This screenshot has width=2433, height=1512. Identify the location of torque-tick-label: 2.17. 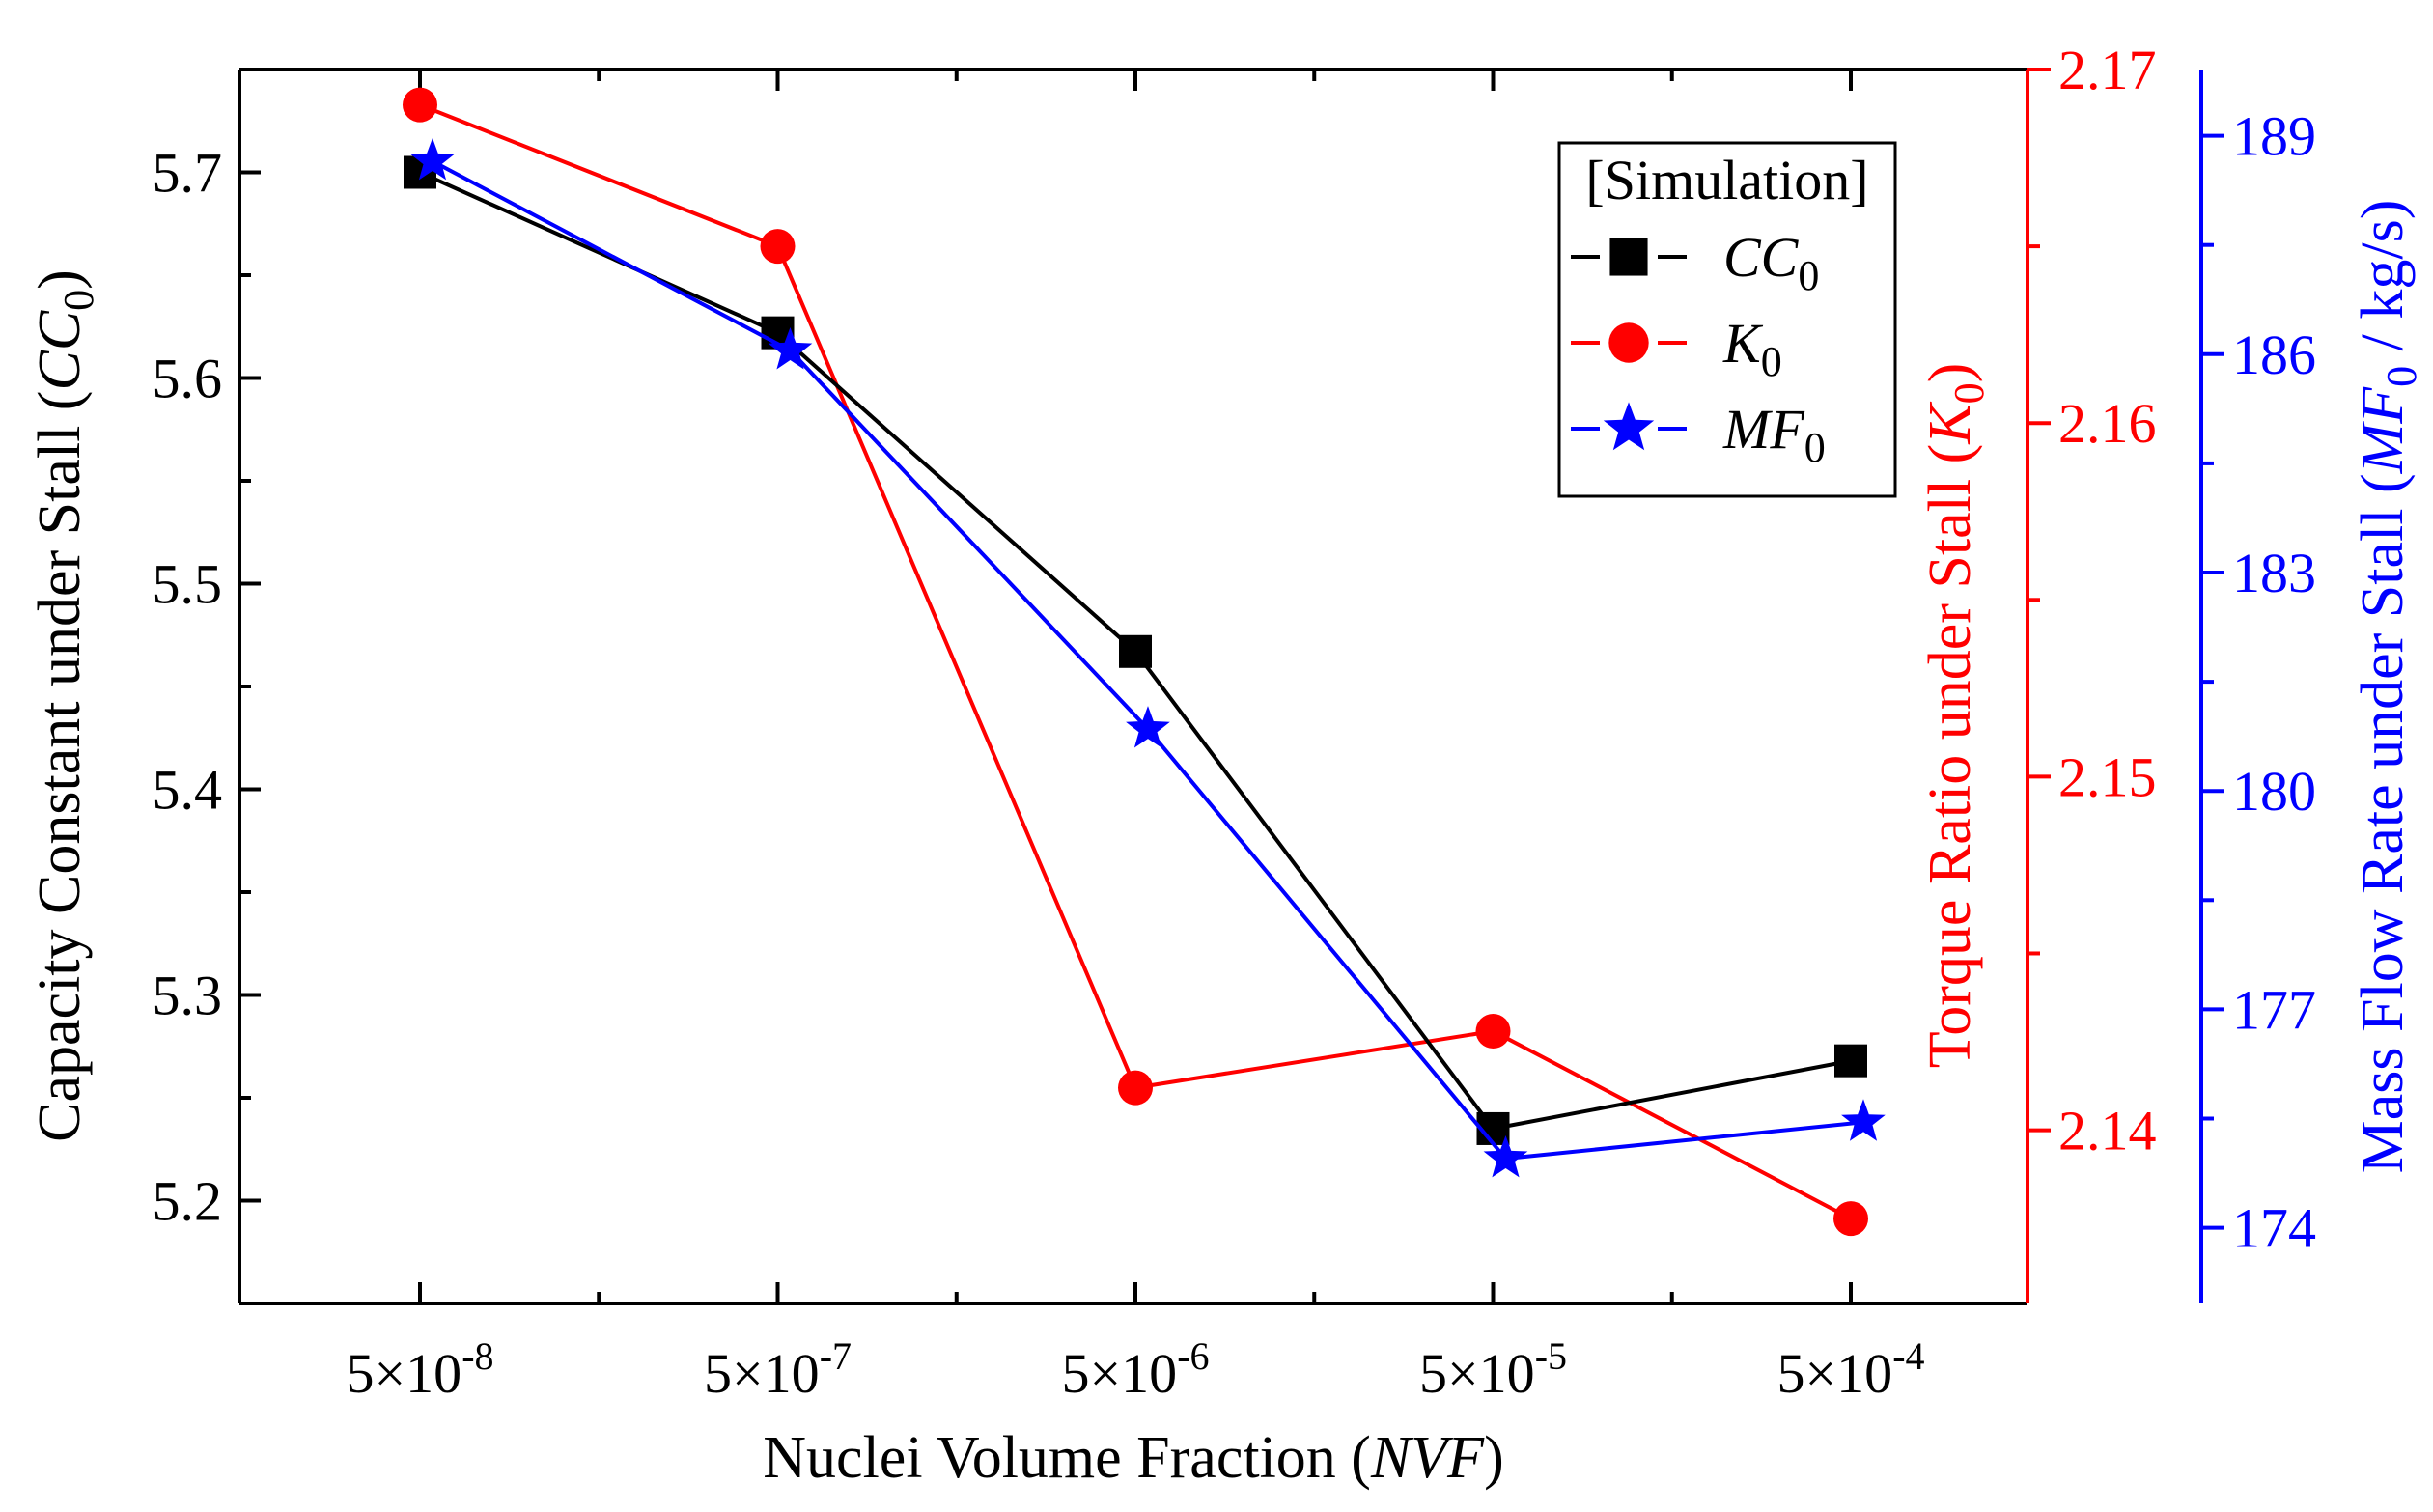
(2108, 70).